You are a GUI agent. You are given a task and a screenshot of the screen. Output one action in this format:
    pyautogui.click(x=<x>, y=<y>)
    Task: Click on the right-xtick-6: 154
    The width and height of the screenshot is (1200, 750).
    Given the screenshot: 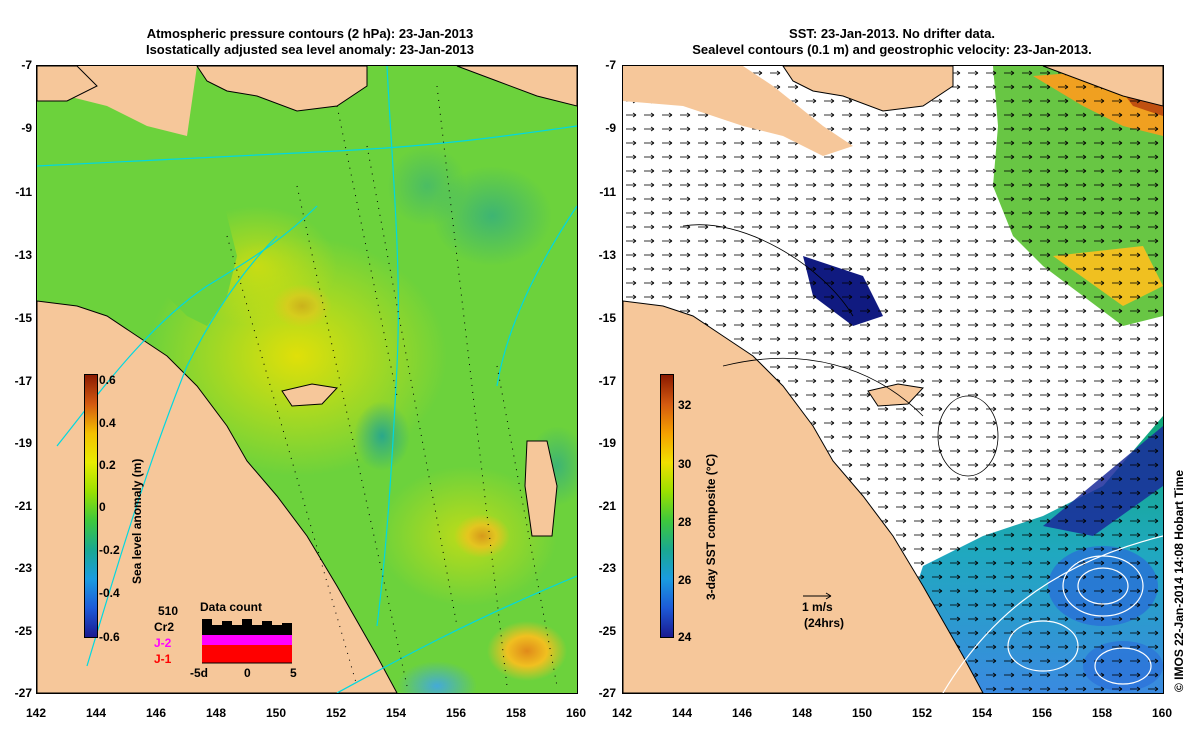 What is the action you would take?
    pyautogui.click(x=982, y=713)
    